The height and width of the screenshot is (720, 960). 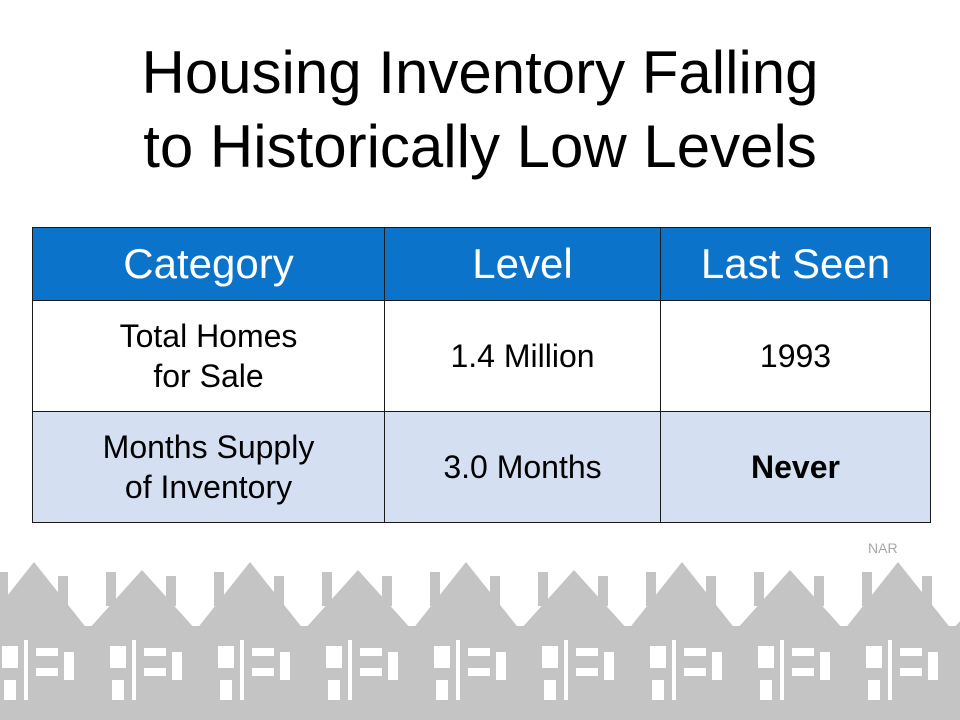 What do you see at coordinates (522, 467) in the screenshot?
I see `level-cell: 3.0 Months` at bounding box center [522, 467].